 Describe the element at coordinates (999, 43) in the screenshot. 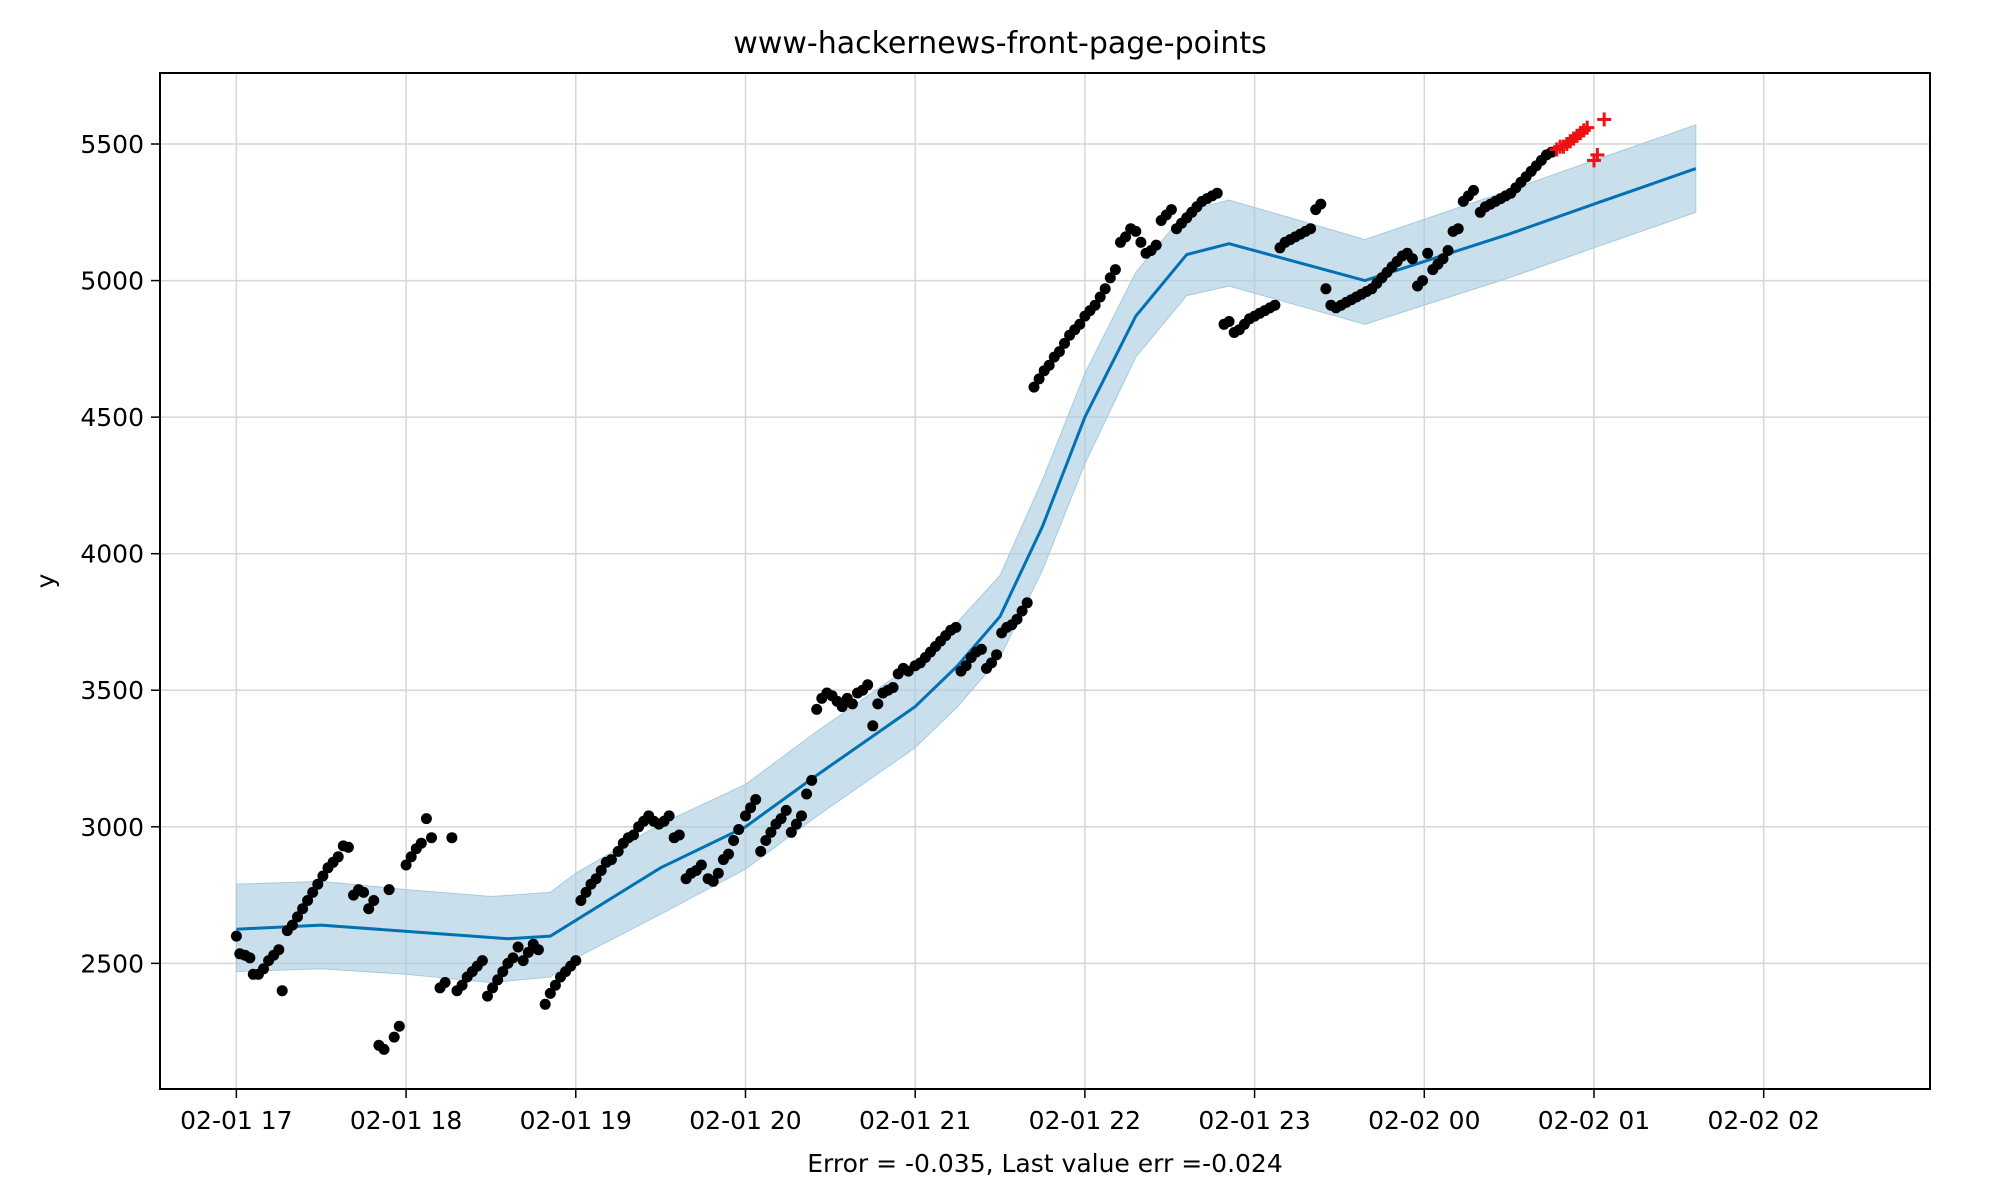

I see `chart-title: www-hackernews-front-page-points` at that location.